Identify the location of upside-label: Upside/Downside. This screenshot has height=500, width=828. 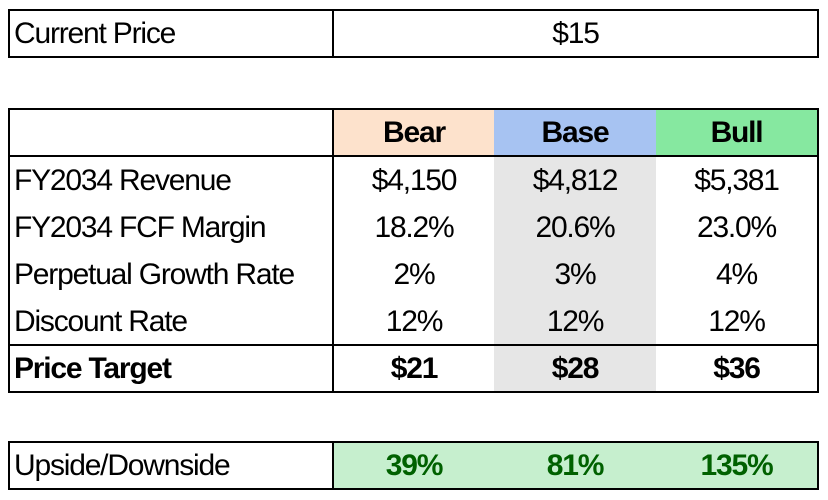
(122, 465).